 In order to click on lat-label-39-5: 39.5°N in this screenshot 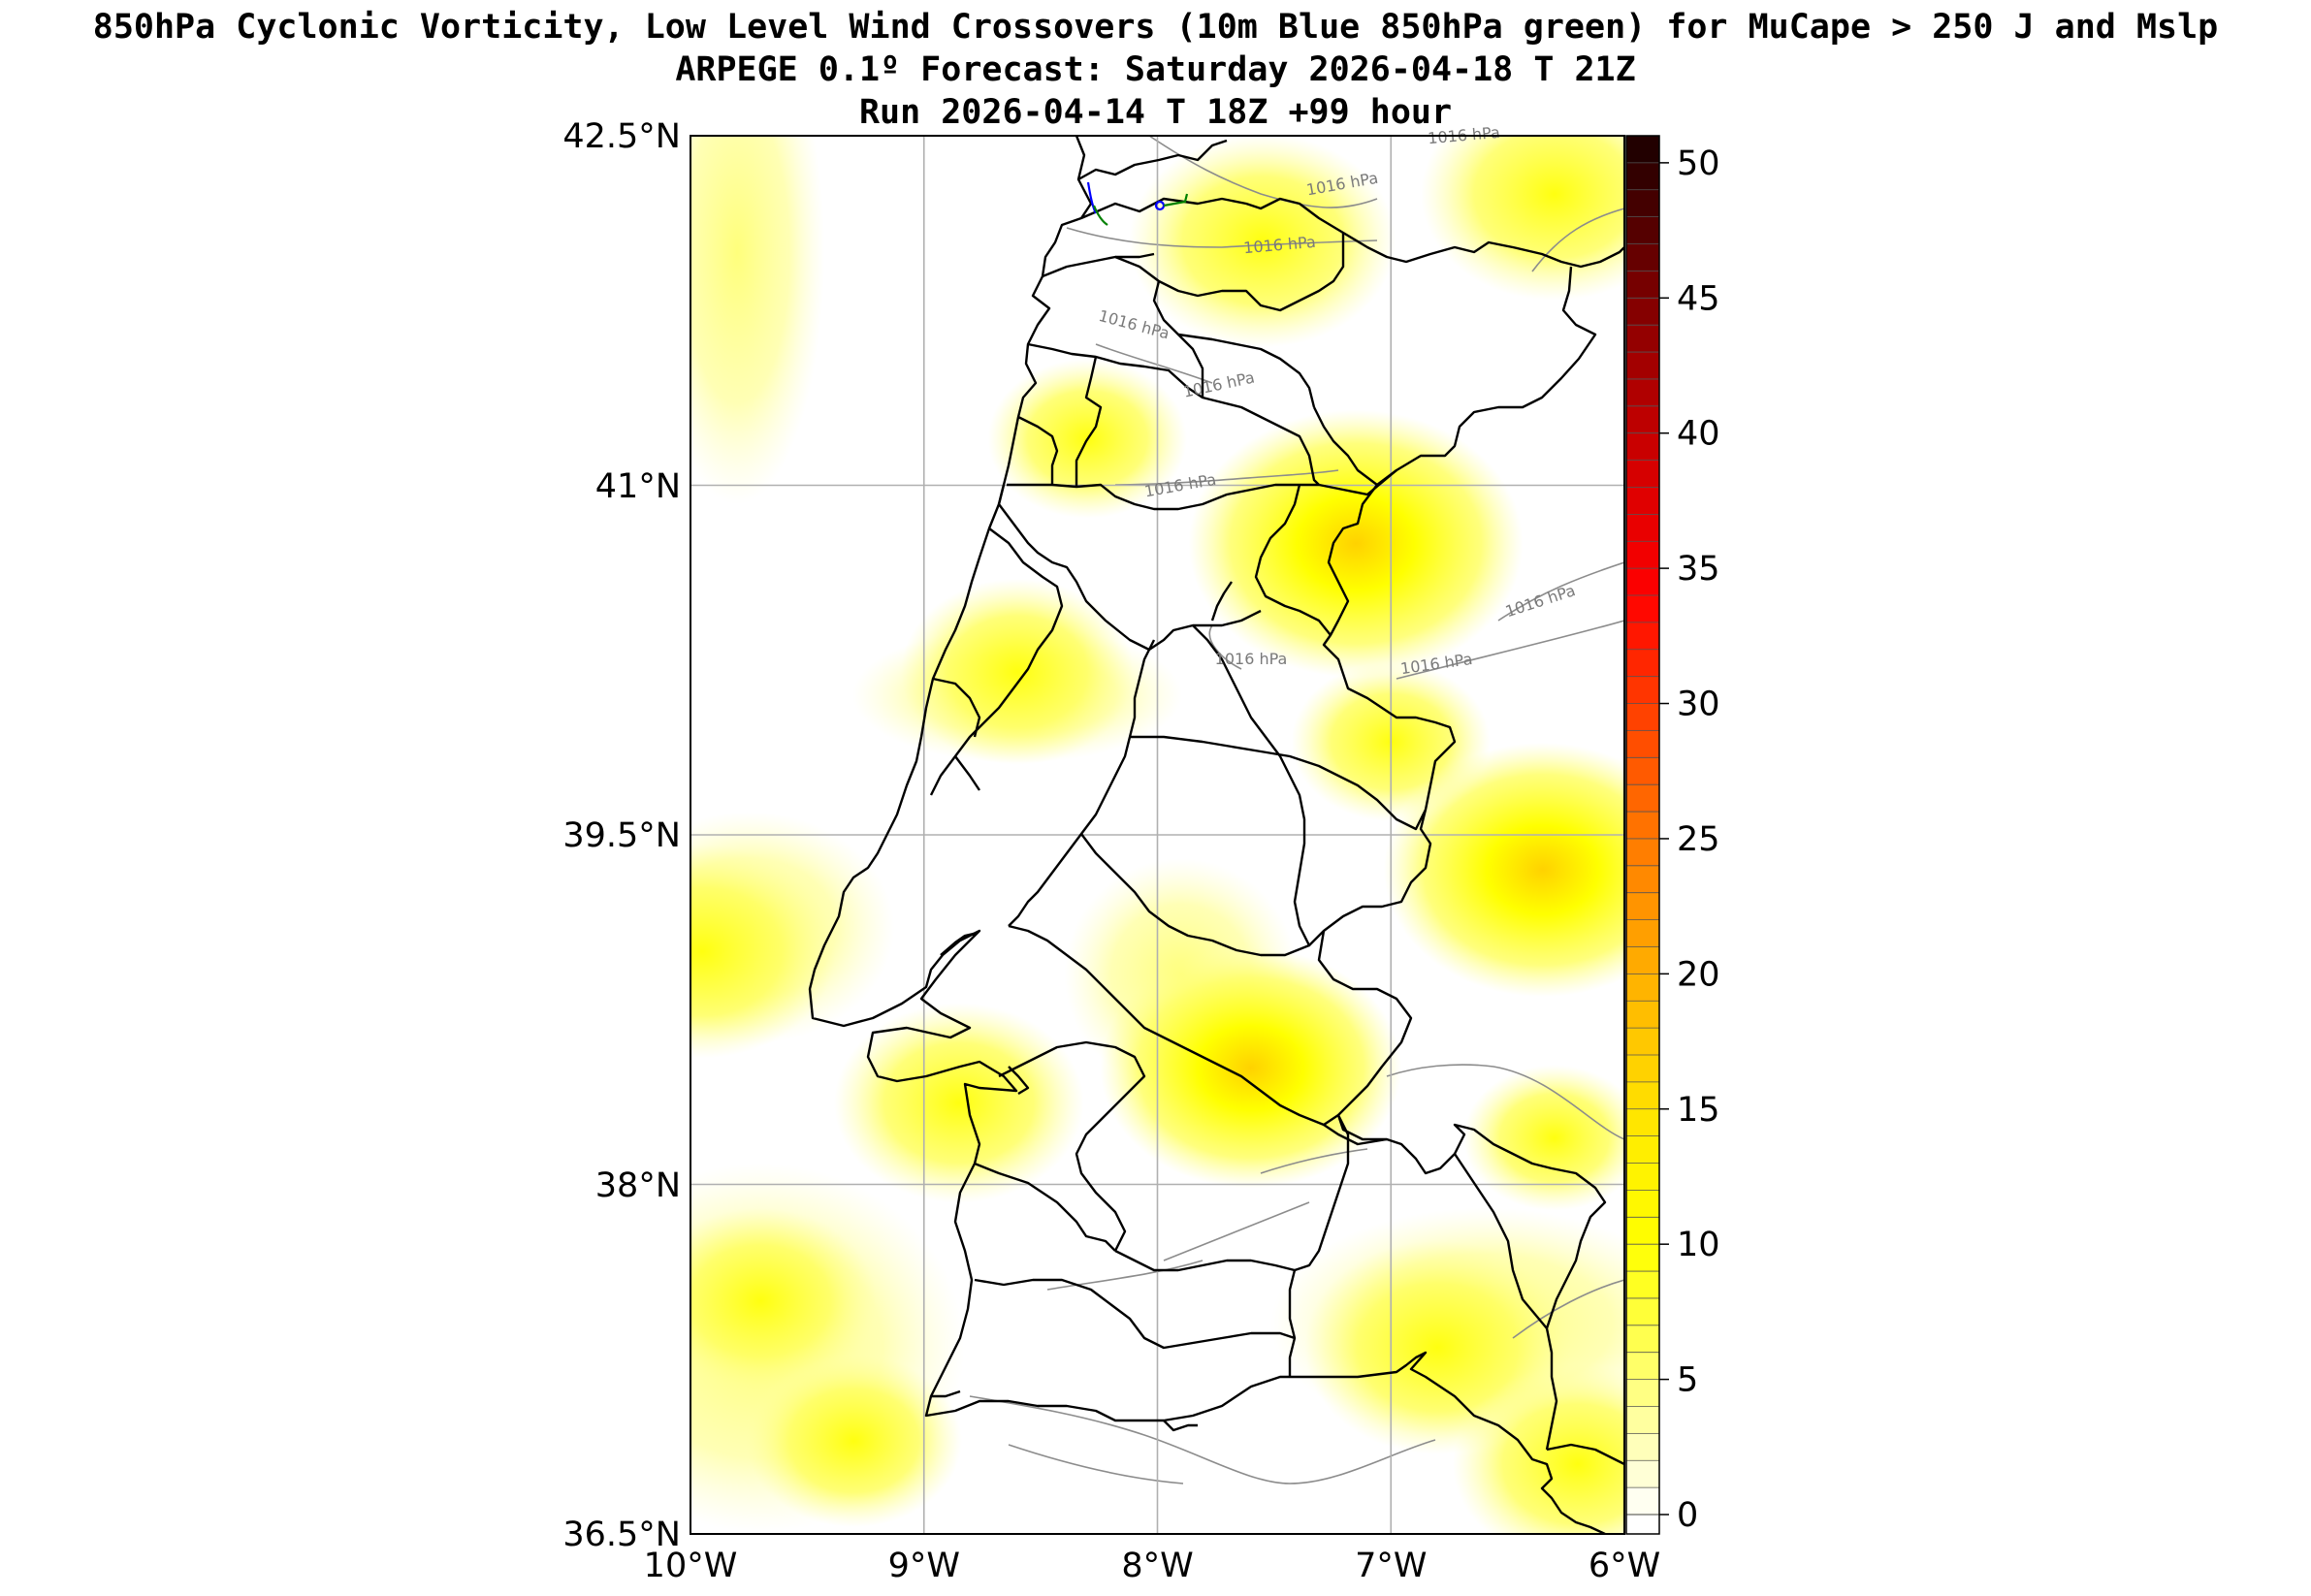, I will do `click(622, 835)`.